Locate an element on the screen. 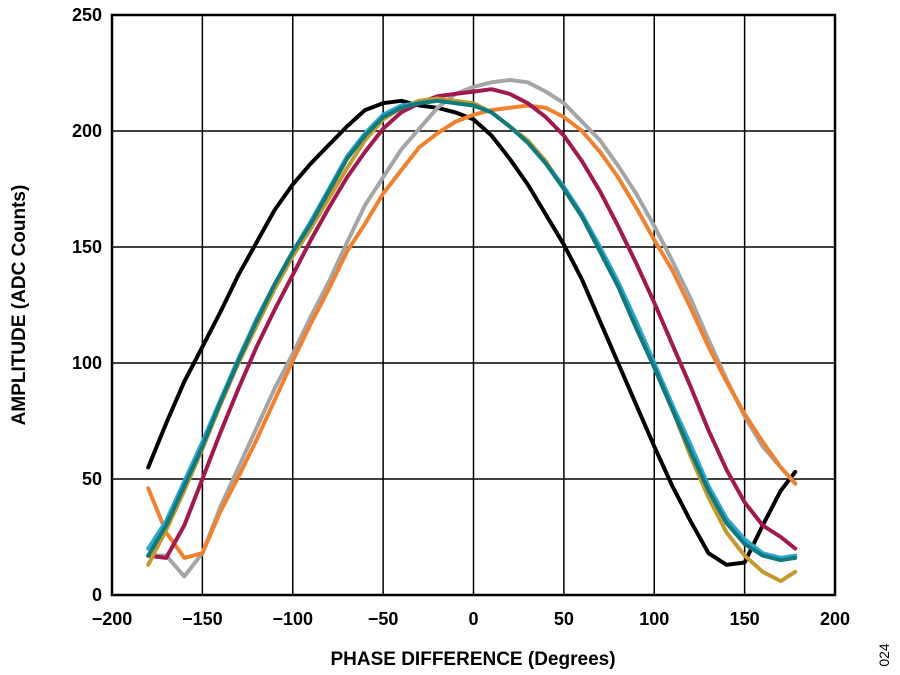 The image size is (900, 675). y-tick-label: 150 is located at coordinates (87, 247).